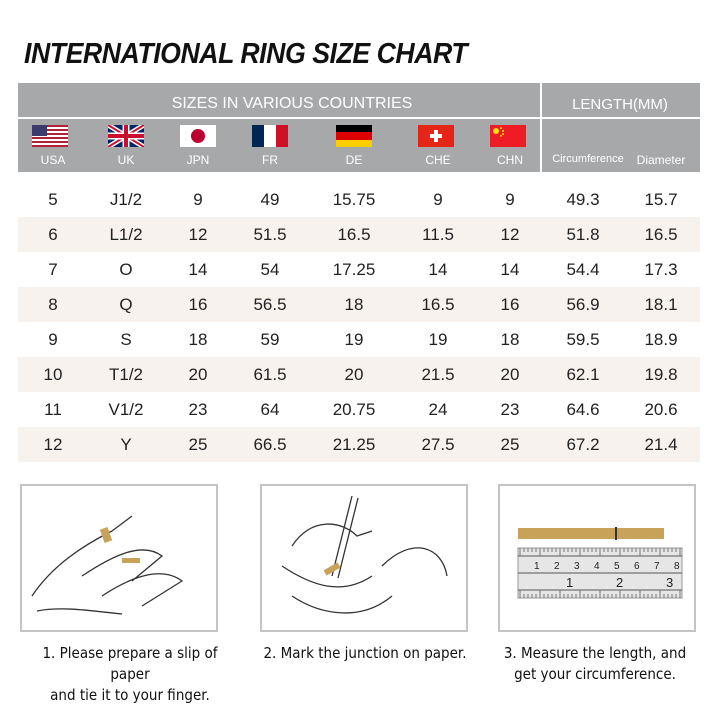 Image resolution: width=720 pixels, height=720 pixels. I want to click on table-row: 11 V1/2 23 64 20.75 24 23 64.6 20.6, so click(359, 409).